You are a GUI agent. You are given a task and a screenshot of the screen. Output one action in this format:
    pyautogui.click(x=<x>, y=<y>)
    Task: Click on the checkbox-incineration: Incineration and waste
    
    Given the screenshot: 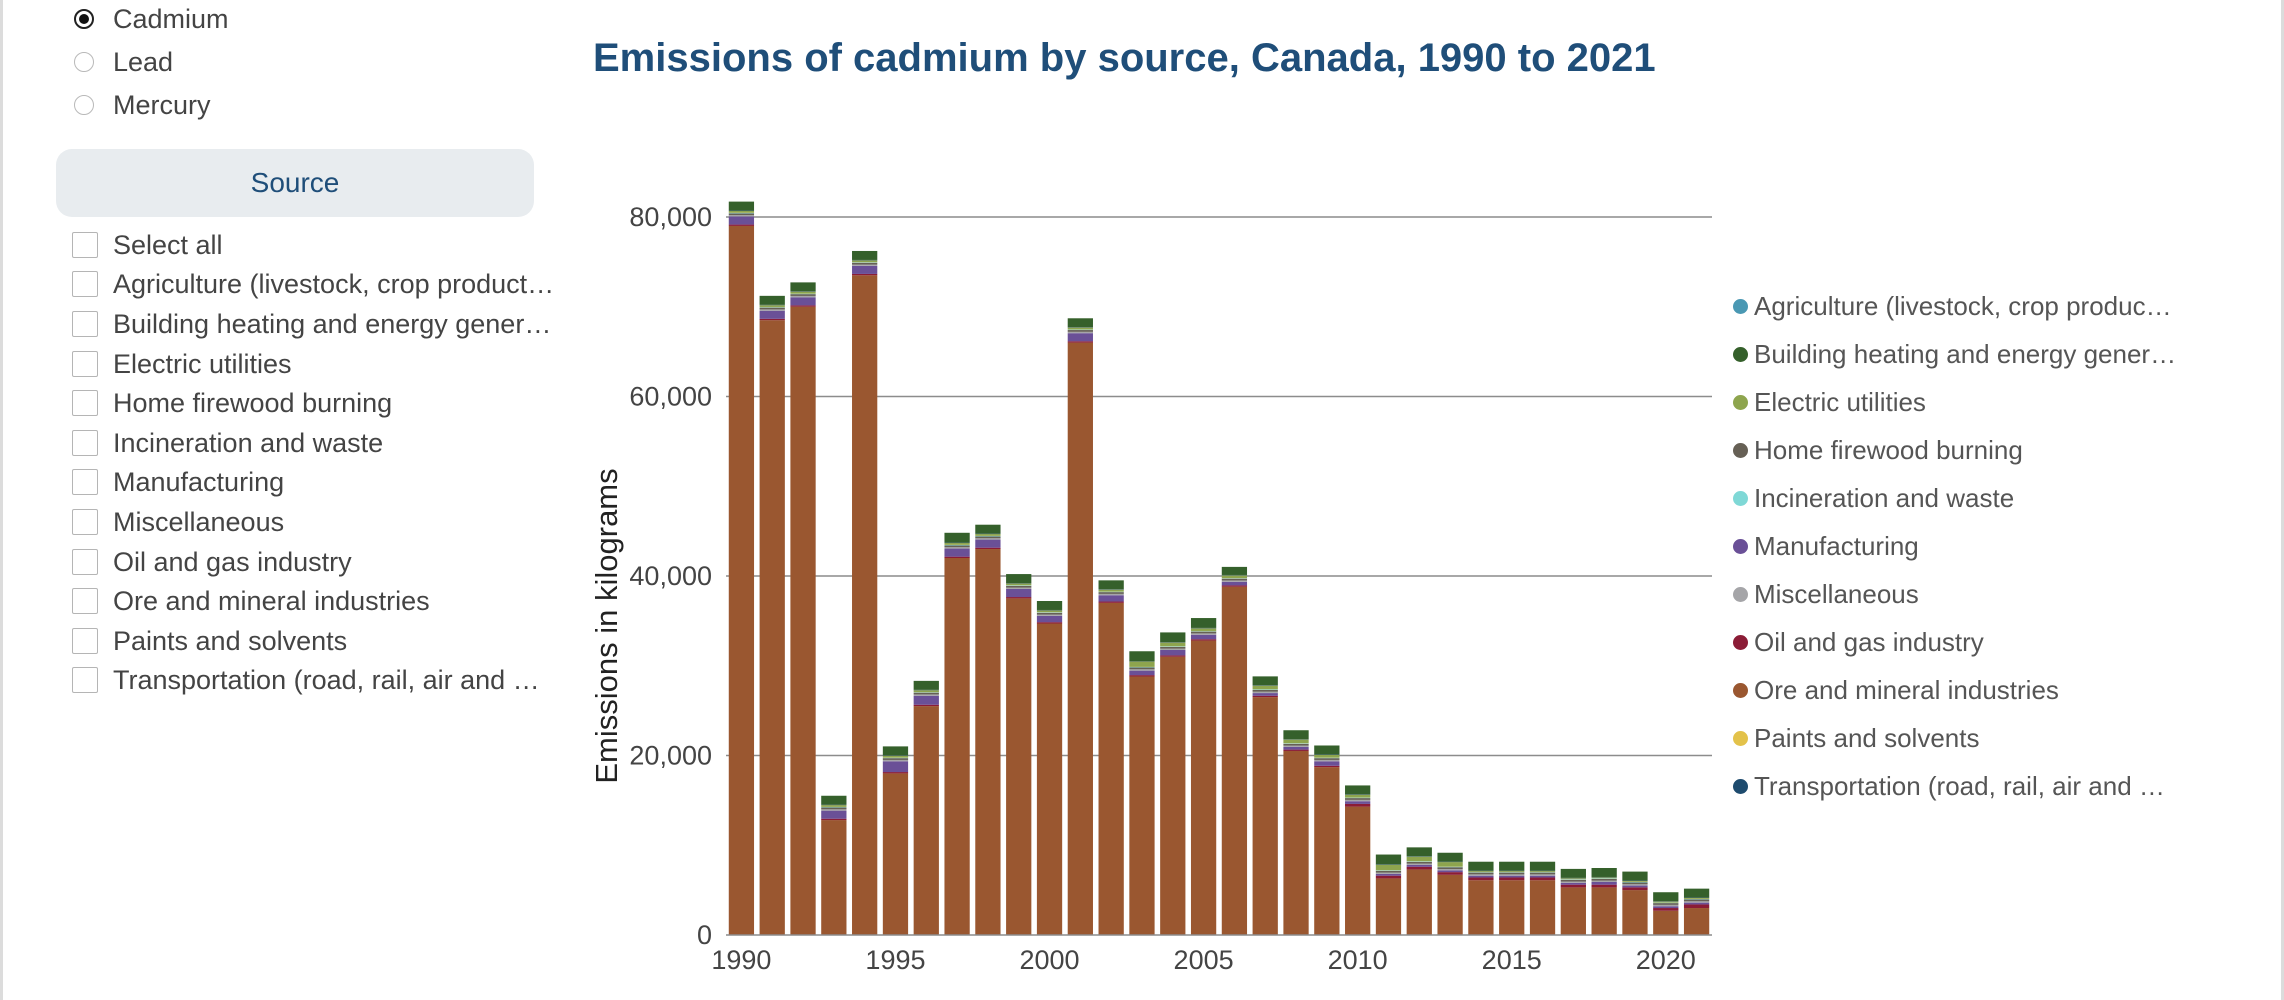 What is the action you would take?
    pyautogui.click(x=227, y=443)
    